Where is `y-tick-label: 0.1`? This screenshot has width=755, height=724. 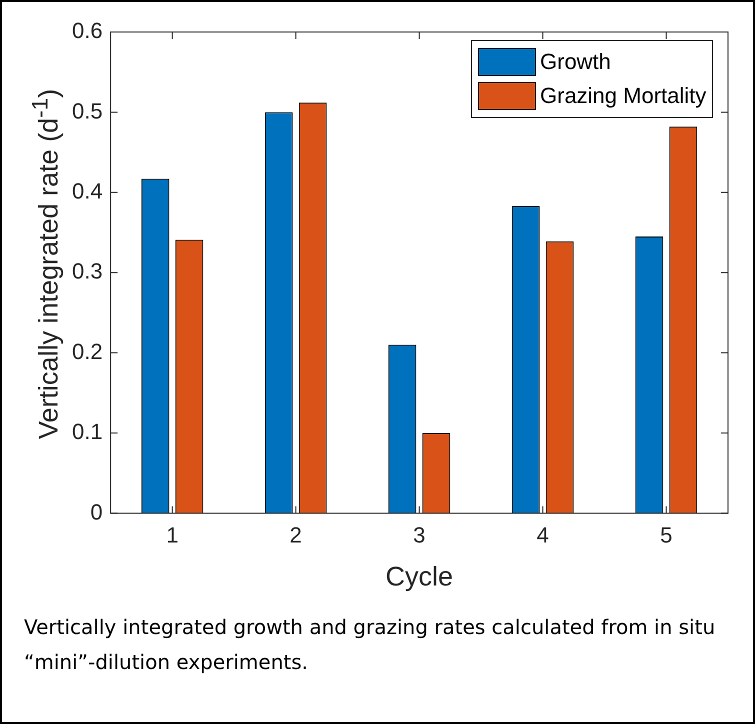 y-tick-label: 0.1 is located at coordinates (87, 431).